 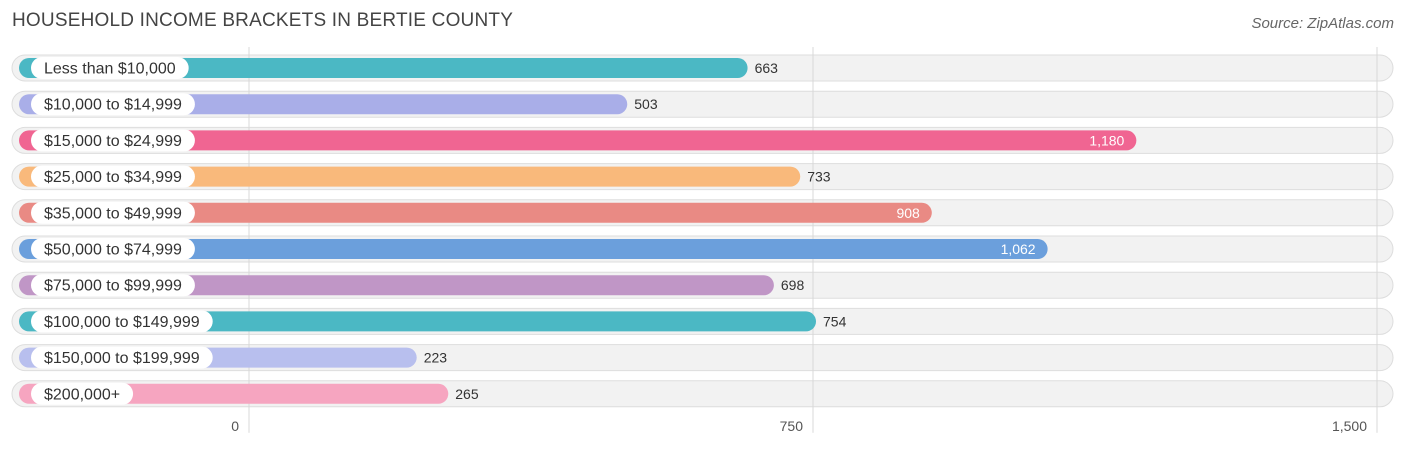 What do you see at coordinates (767, 68) in the screenshot?
I see `value-label: 663` at bounding box center [767, 68].